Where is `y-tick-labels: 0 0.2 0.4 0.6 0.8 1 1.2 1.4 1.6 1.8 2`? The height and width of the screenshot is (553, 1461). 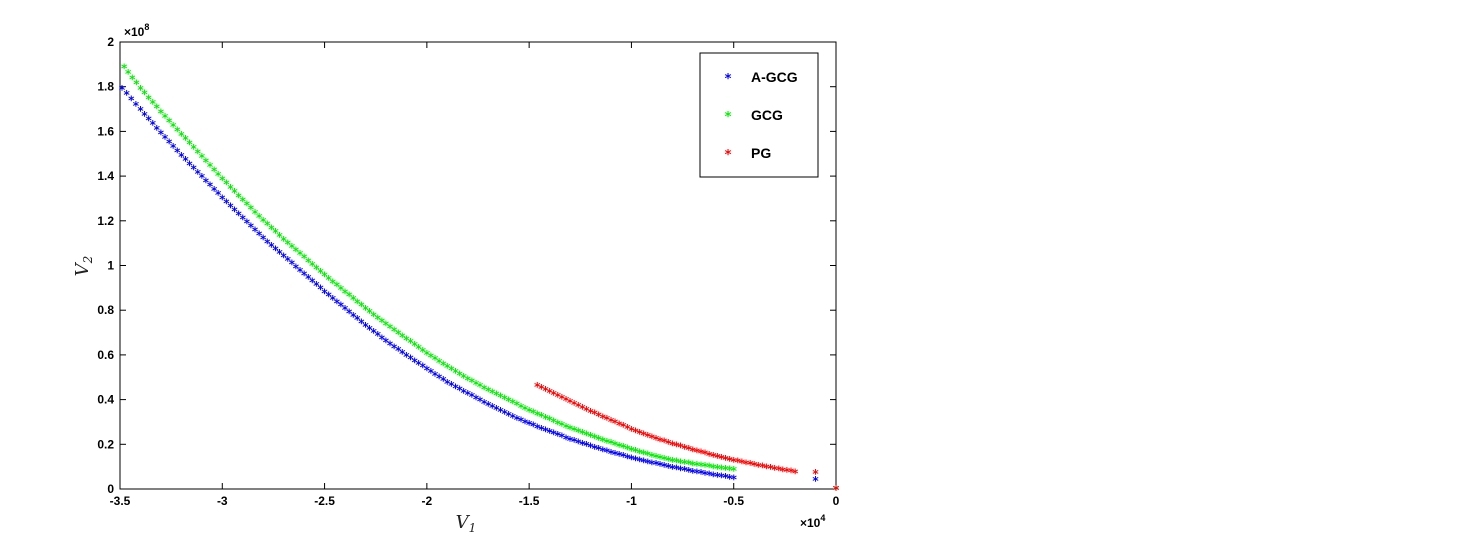
y-tick-labels: 0 0.2 0.4 0.6 0.8 1 1.2 1.4 1.6 1.8 2 is located at coordinates (105, 265).